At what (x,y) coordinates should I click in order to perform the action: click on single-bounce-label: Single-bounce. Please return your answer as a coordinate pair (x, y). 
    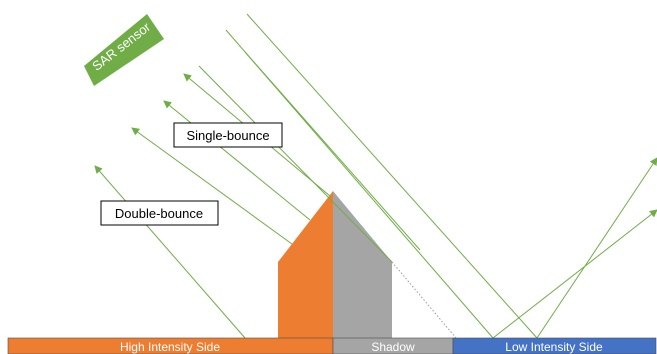
    Looking at the image, I should click on (228, 135).